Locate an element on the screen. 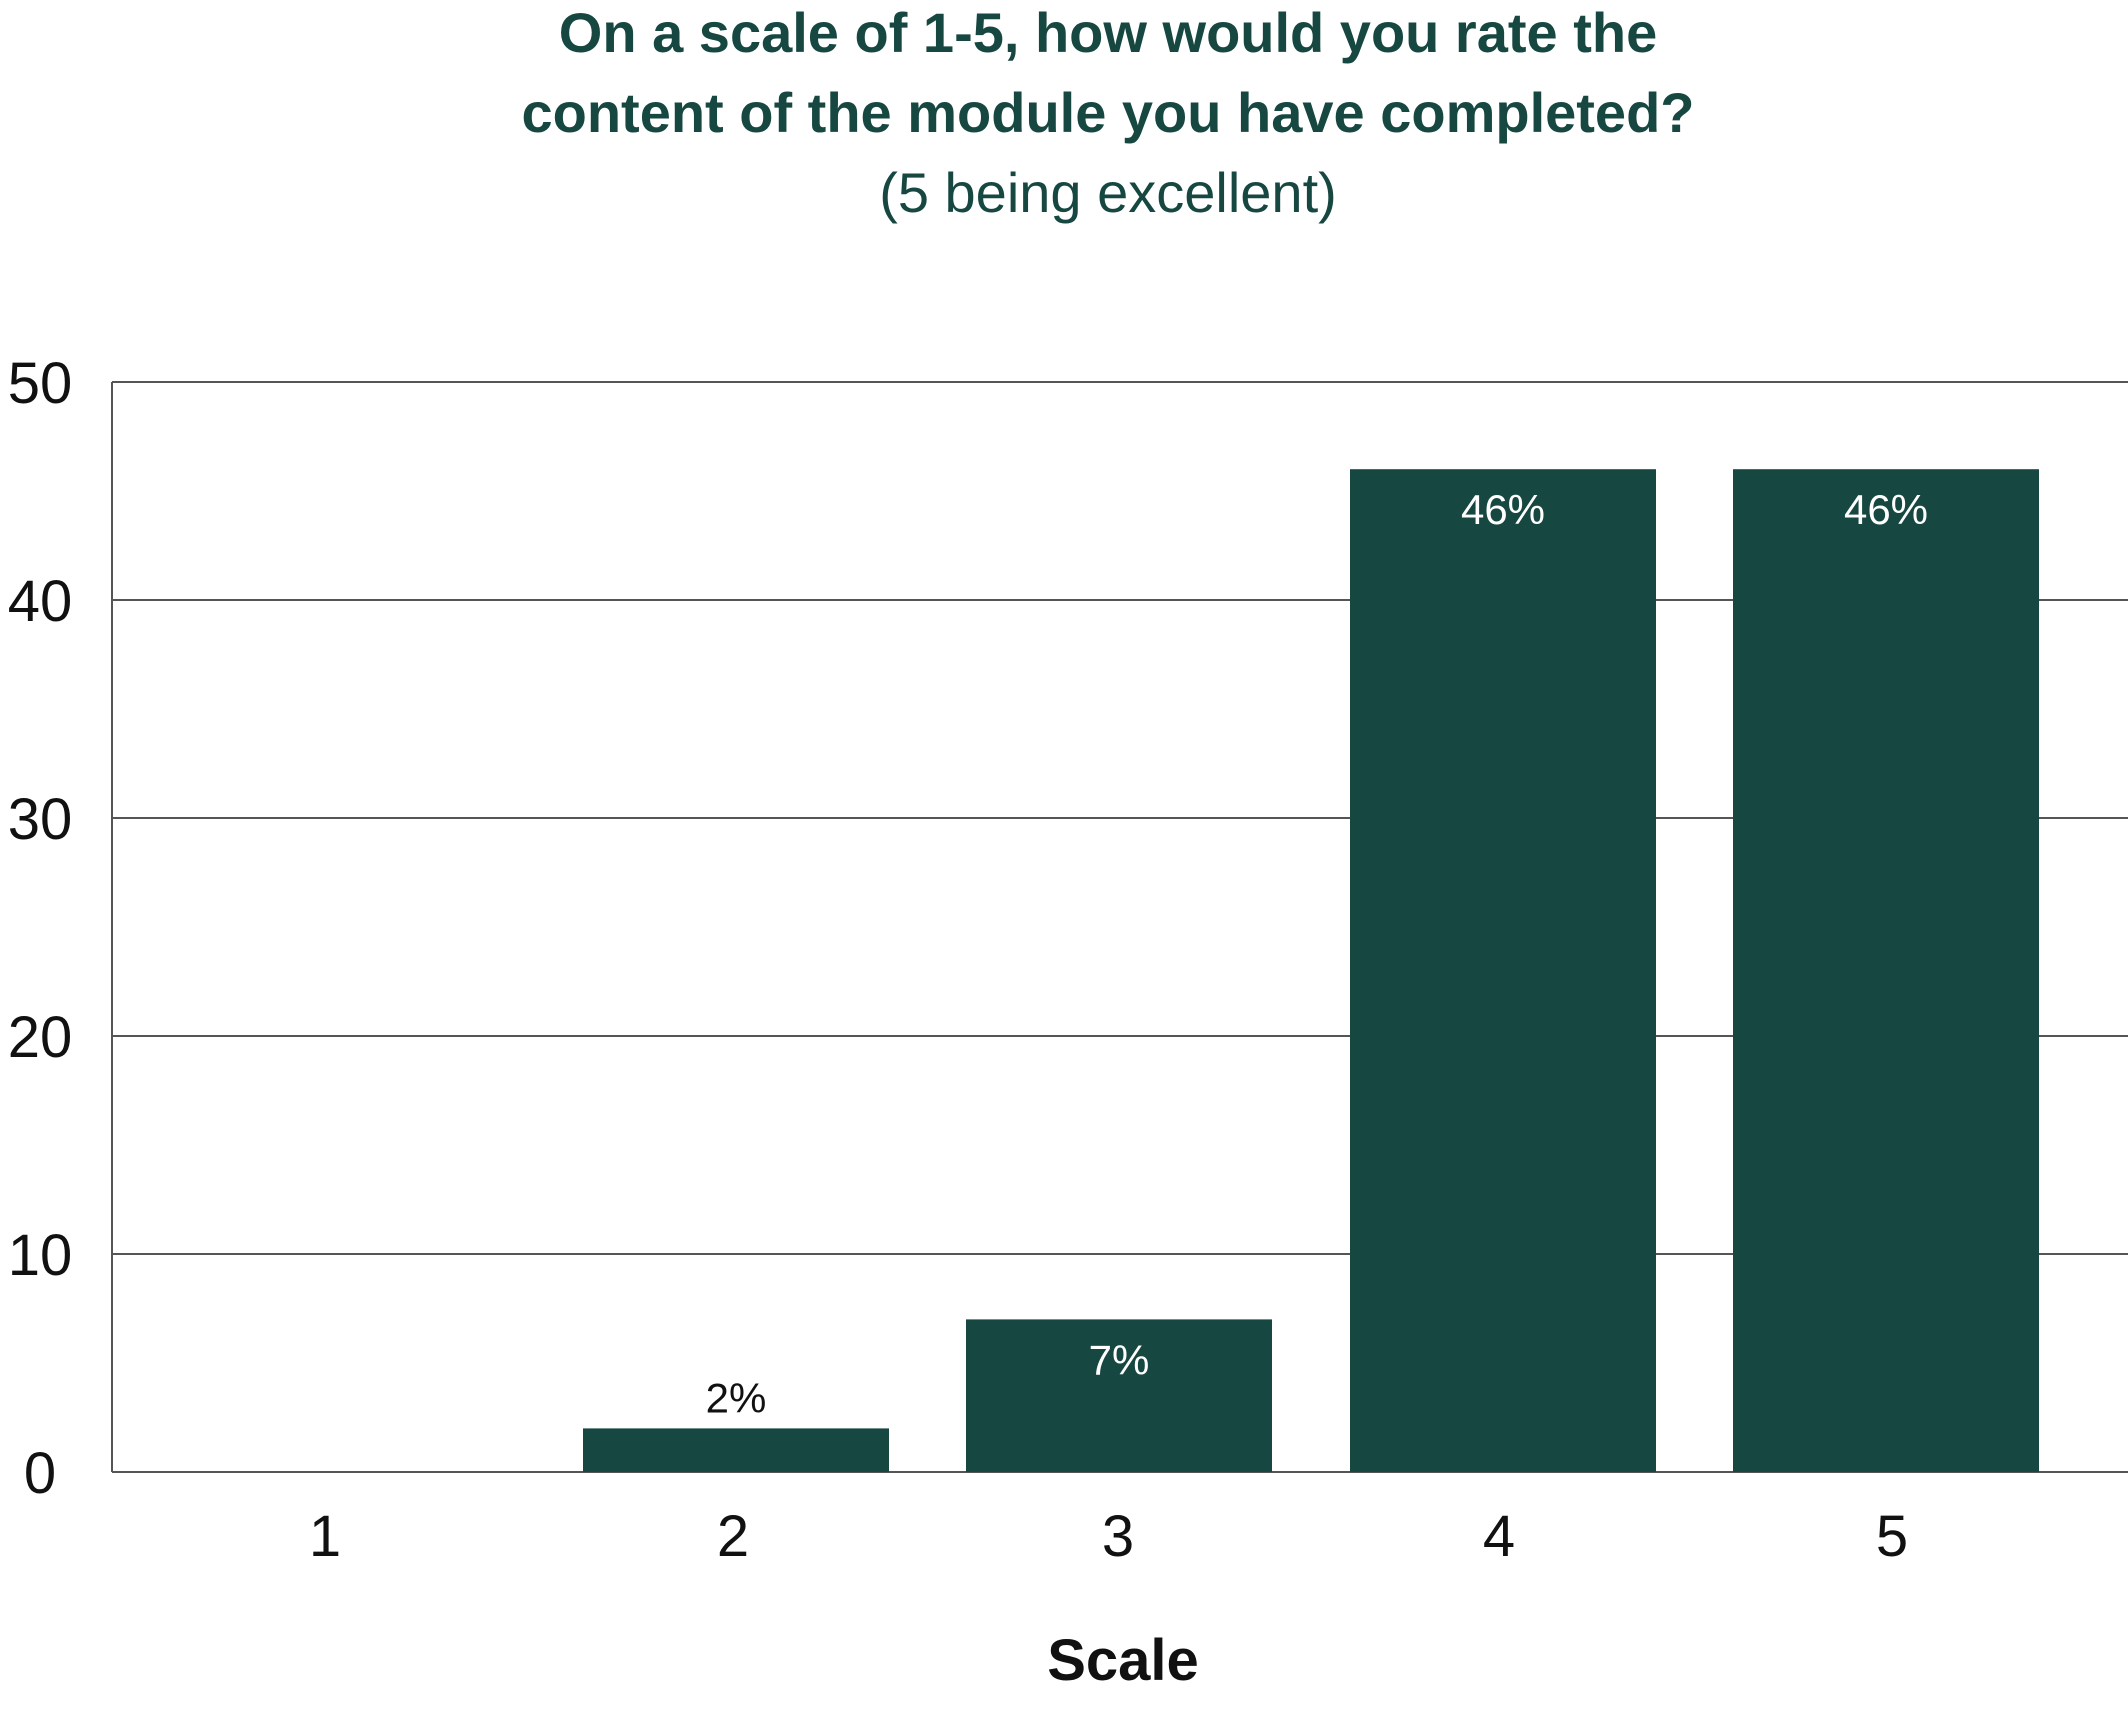 The image size is (2128, 1710). data-label: 7% is located at coordinates (1119, 1359).